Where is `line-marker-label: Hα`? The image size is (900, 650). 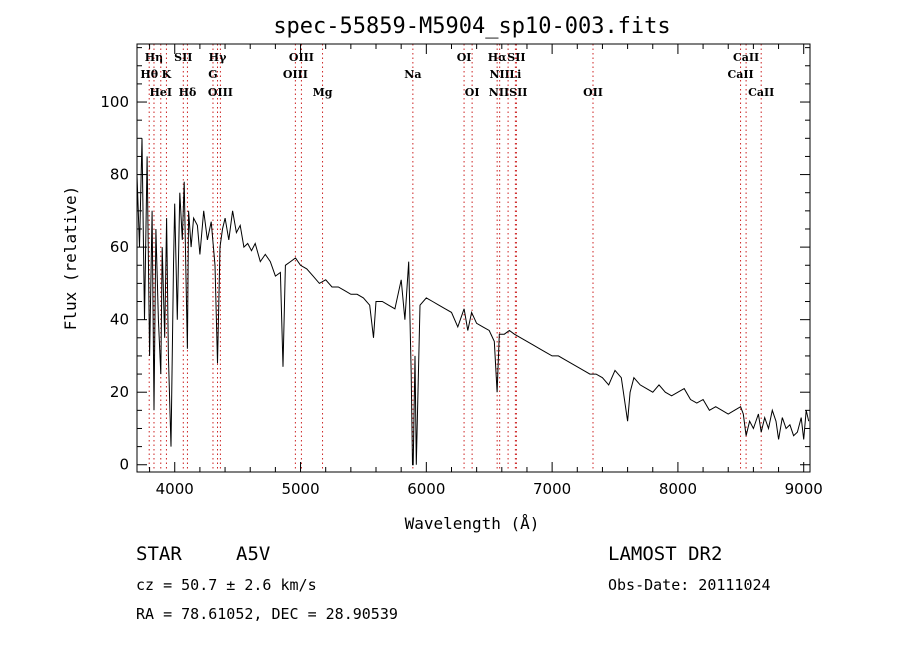
line-marker-label: Hα is located at coordinates (497, 57).